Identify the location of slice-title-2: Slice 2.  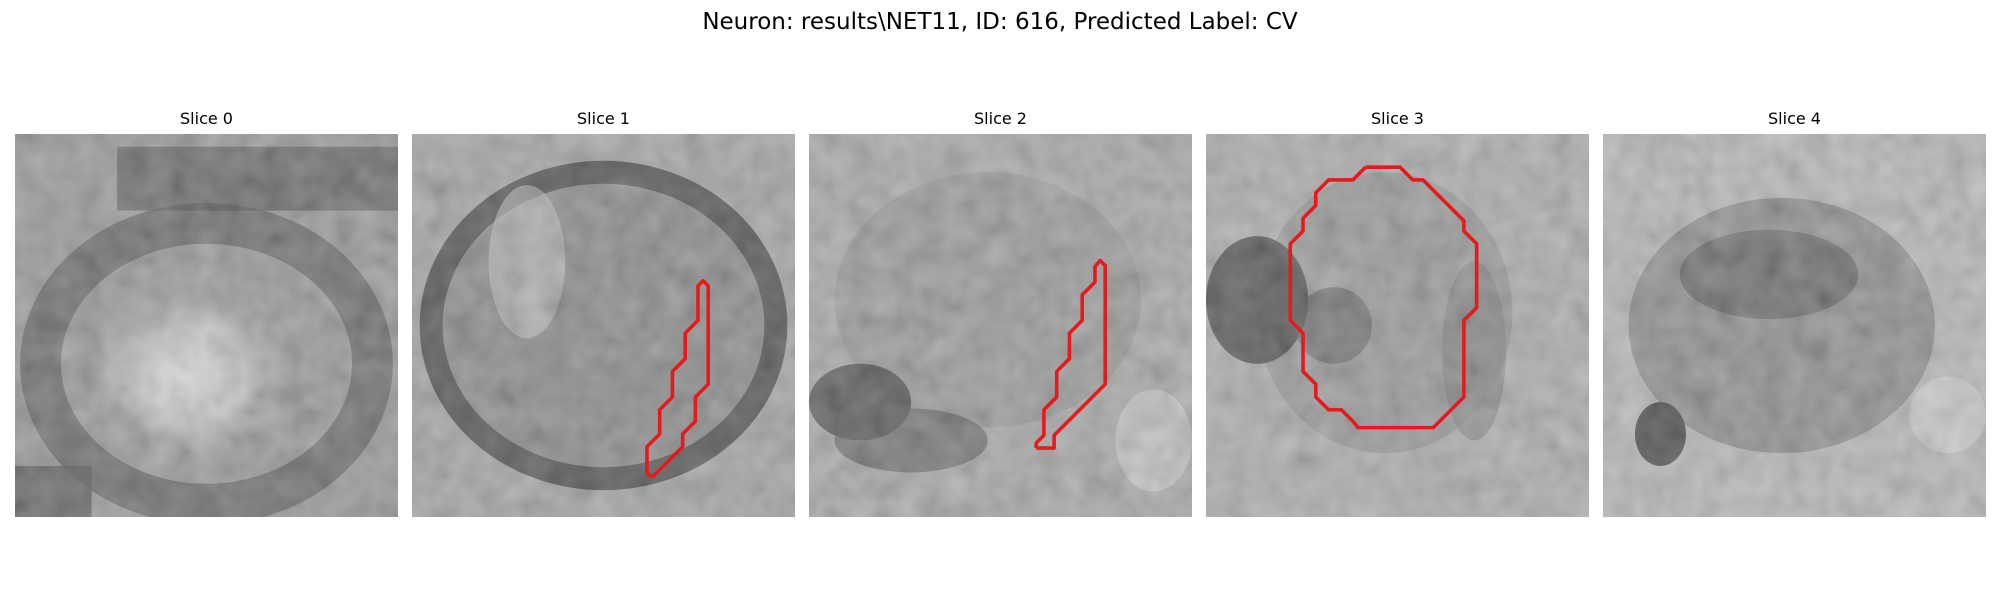
(1000, 118).